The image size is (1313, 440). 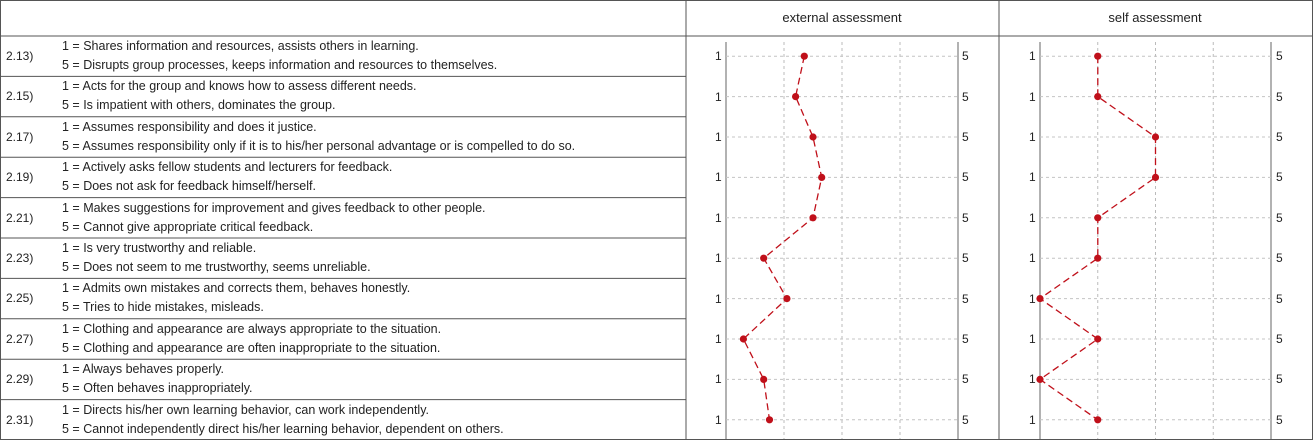 I want to click on criterion-id: 2.23), so click(x=20, y=258).